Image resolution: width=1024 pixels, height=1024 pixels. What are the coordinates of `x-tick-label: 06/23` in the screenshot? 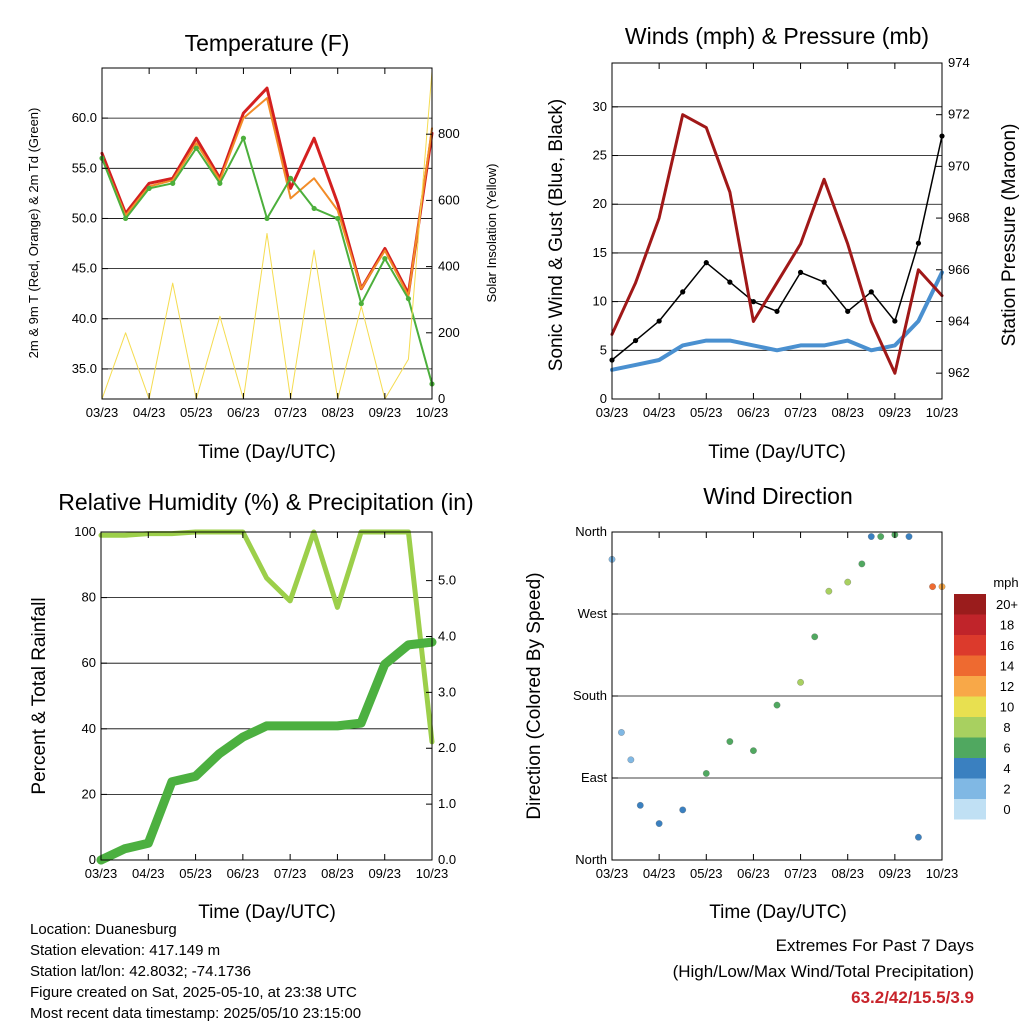 It's located at (753, 873).